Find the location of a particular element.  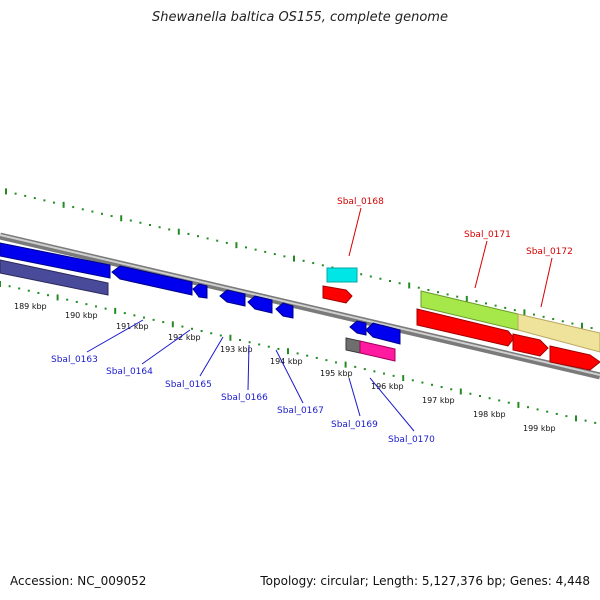

feature-navy is located at coordinates (54, 277).